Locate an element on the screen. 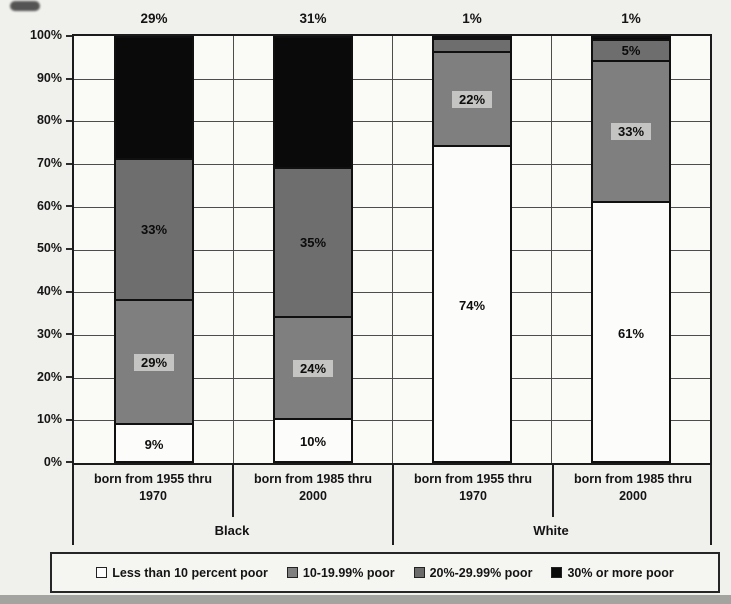 This screenshot has width=731, height=604. legend-item: Less than 10 percent poor is located at coordinates (182, 573).